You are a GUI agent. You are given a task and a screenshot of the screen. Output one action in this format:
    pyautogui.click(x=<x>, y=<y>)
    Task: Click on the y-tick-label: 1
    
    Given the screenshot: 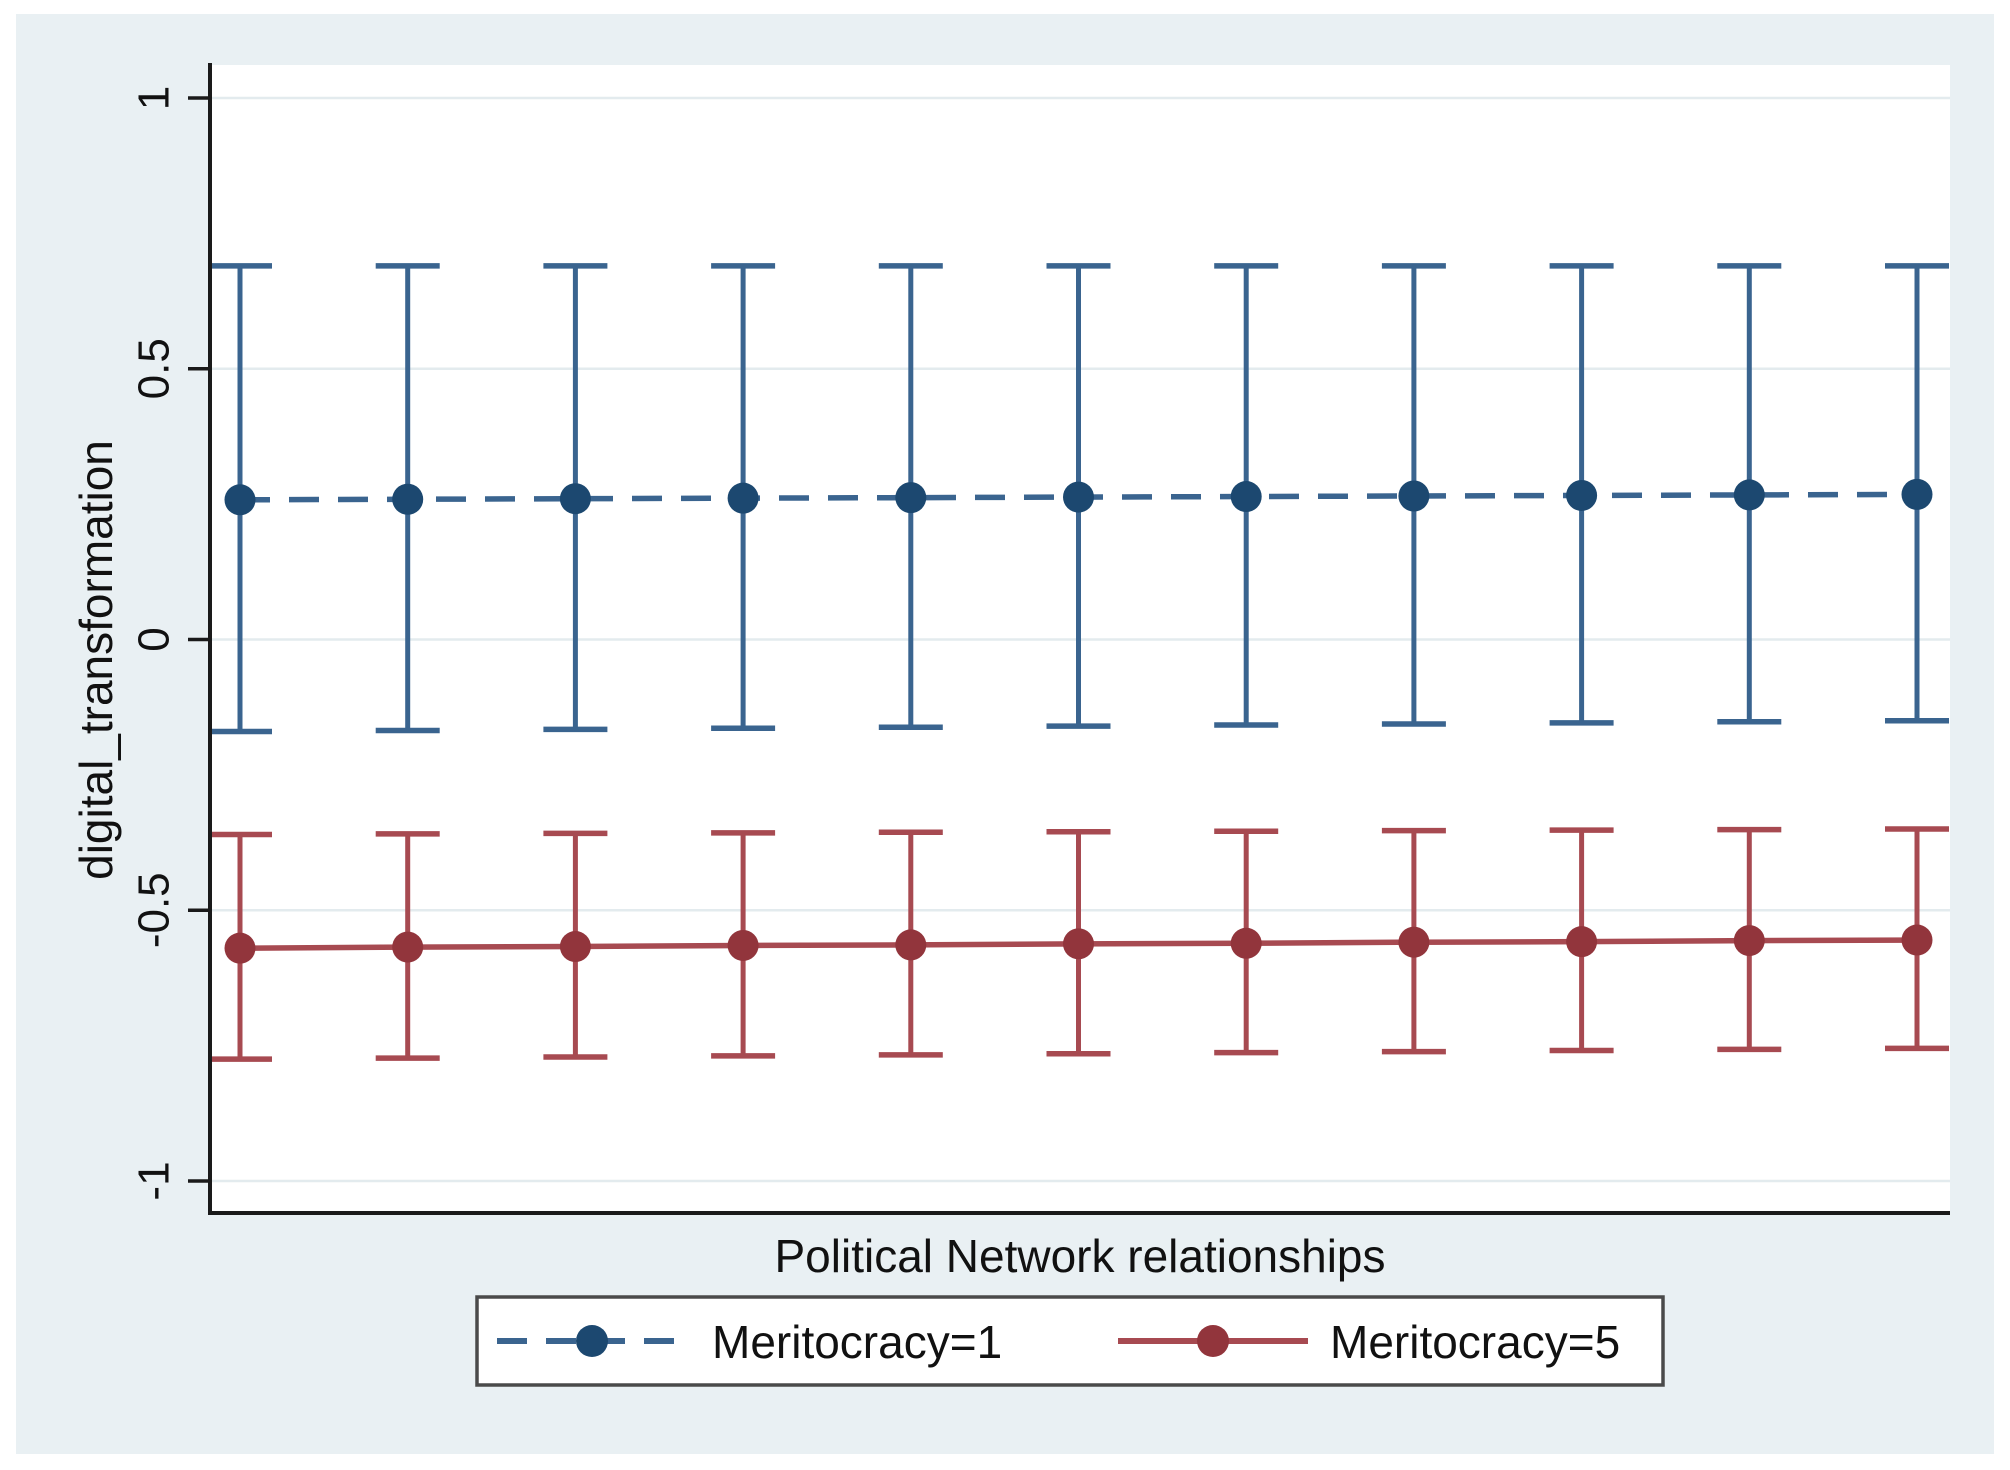 What is the action you would take?
    pyautogui.click(x=154, y=98)
    